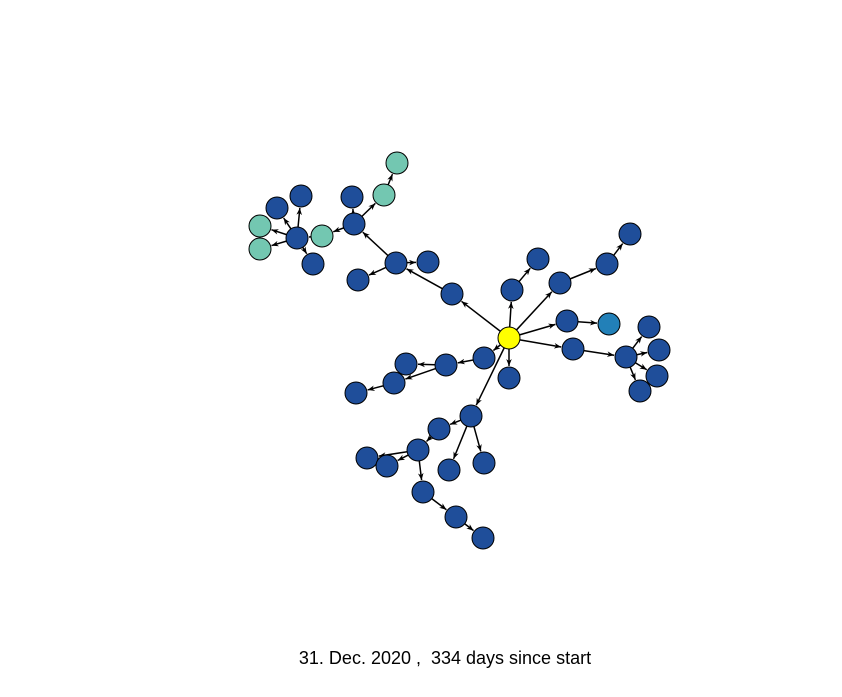 The height and width of the screenshot is (697, 842). I want to click on node-n45, so click(423, 492).